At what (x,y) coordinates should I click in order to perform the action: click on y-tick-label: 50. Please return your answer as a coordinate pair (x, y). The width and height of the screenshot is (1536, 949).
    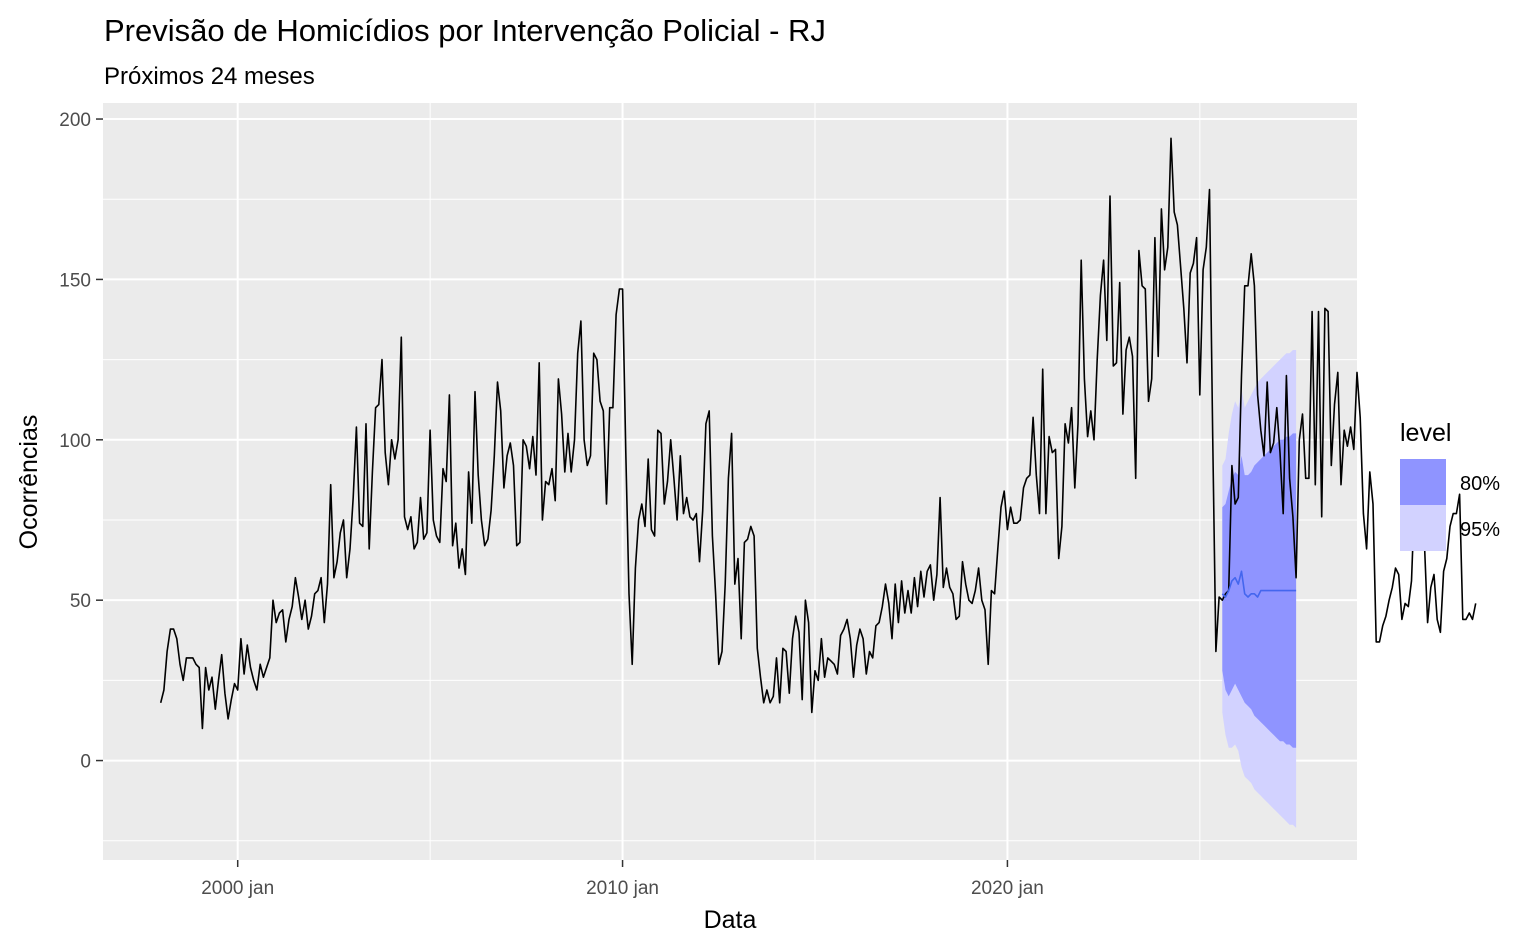
    Looking at the image, I should click on (80, 601).